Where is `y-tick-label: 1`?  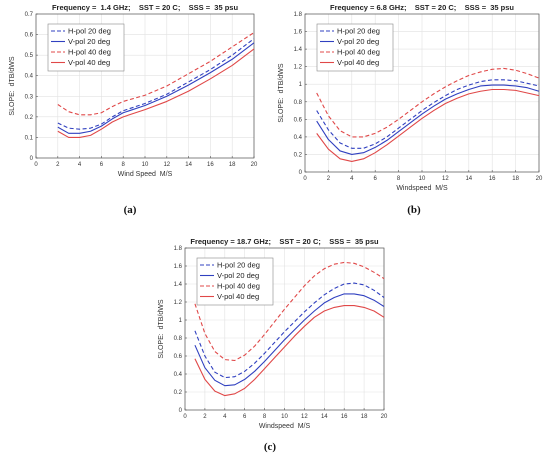
y-tick-label: 1 is located at coordinates (301, 85).